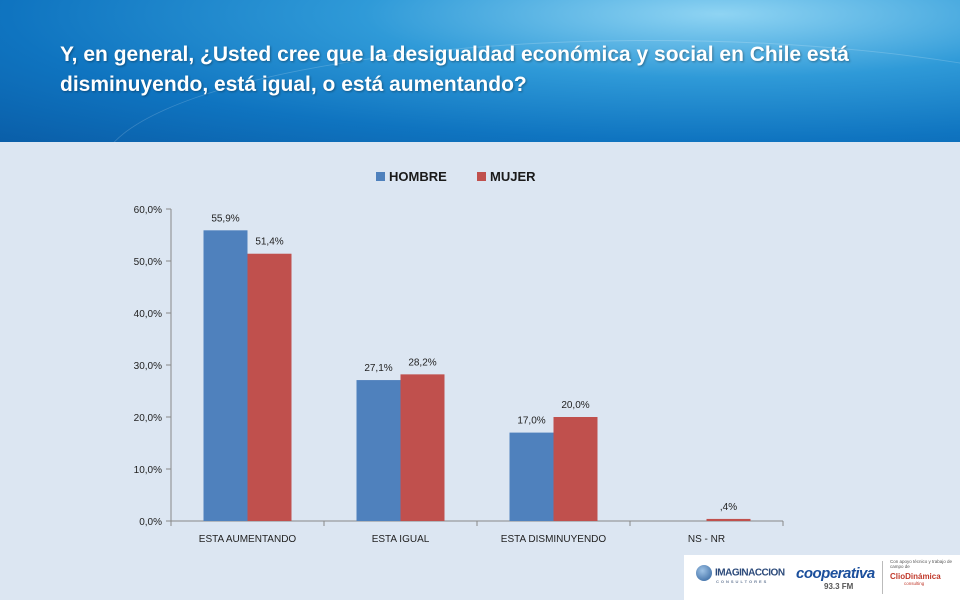 The width and height of the screenshot is (960, 600). I want to click on y-tick-label: 30,0%, so click(148, 366).